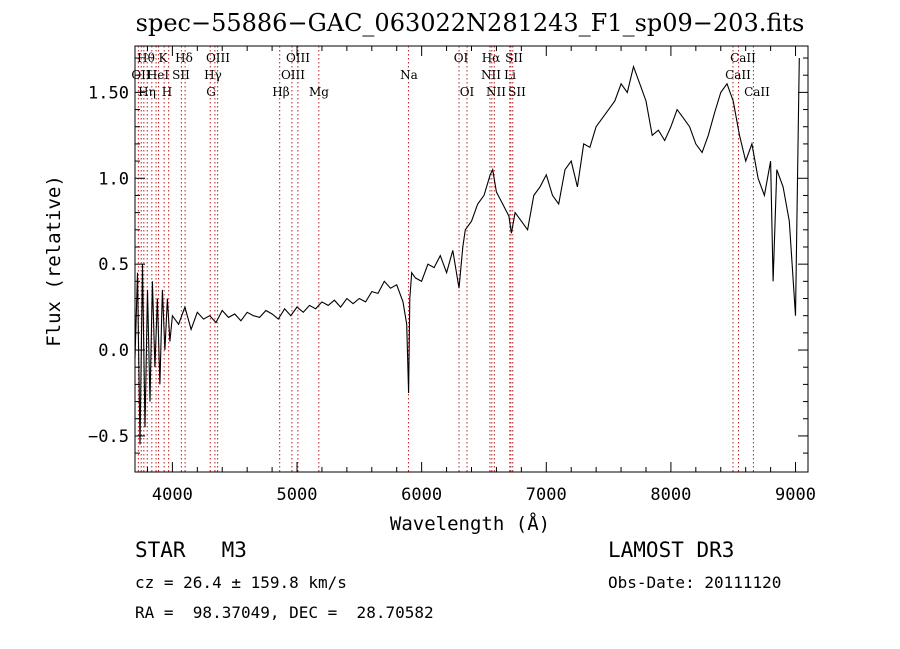 The width and height of the screenshot is (900, 649). I want to click on redshift-label: cz = 26.4 ± 159.8 km/s, so click(241, 582).